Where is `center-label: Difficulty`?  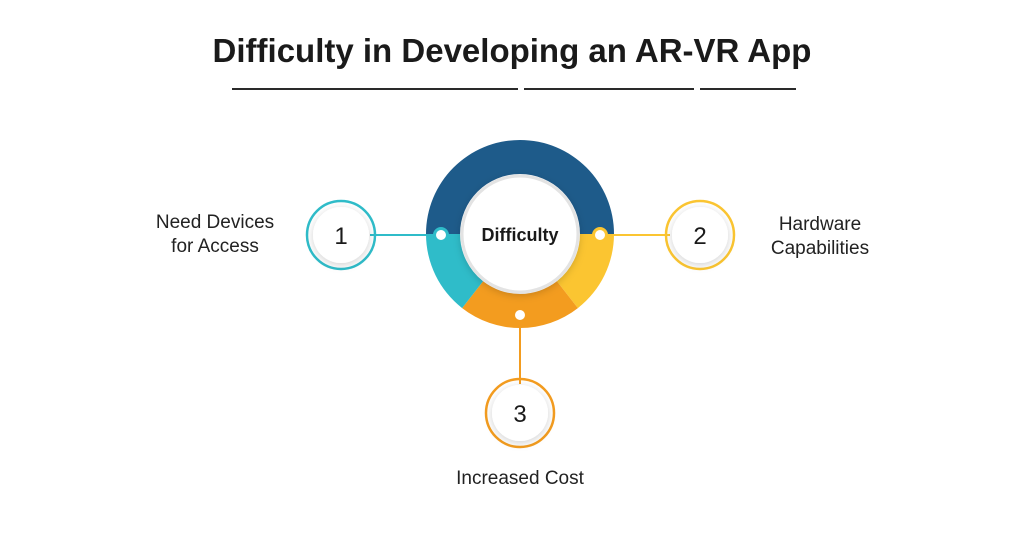 center-label: Difficulty is located at coordinates (519, 235).